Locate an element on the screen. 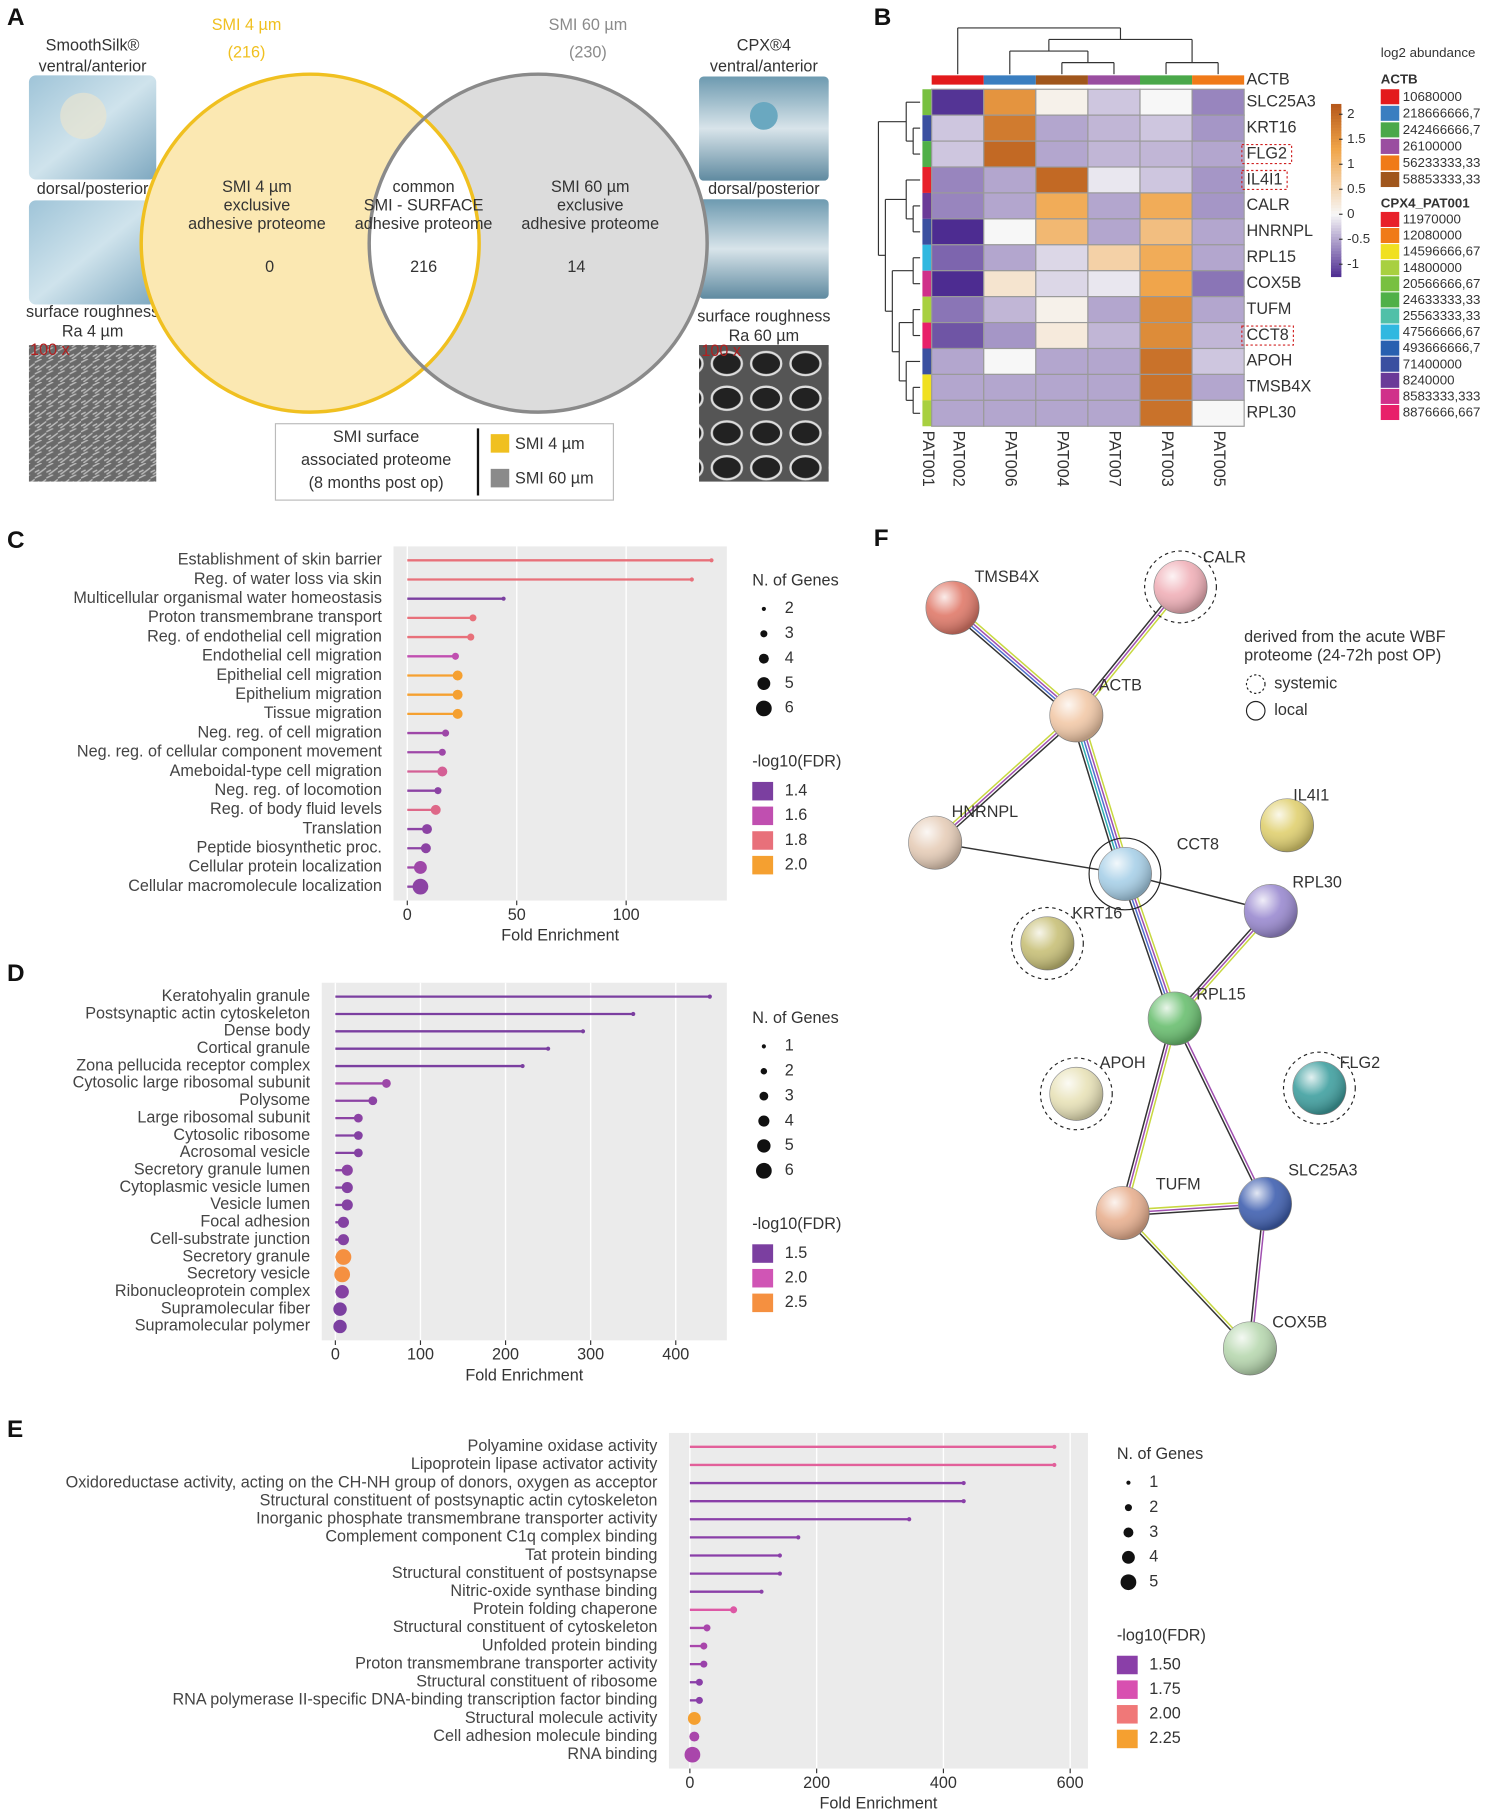  legend-label: 56233333,33 is located at coordinates (1442, 162).